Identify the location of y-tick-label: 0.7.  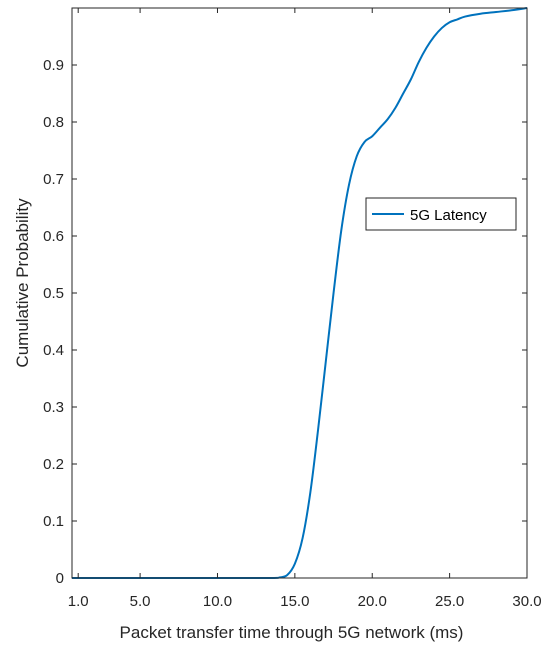
(53, 179).